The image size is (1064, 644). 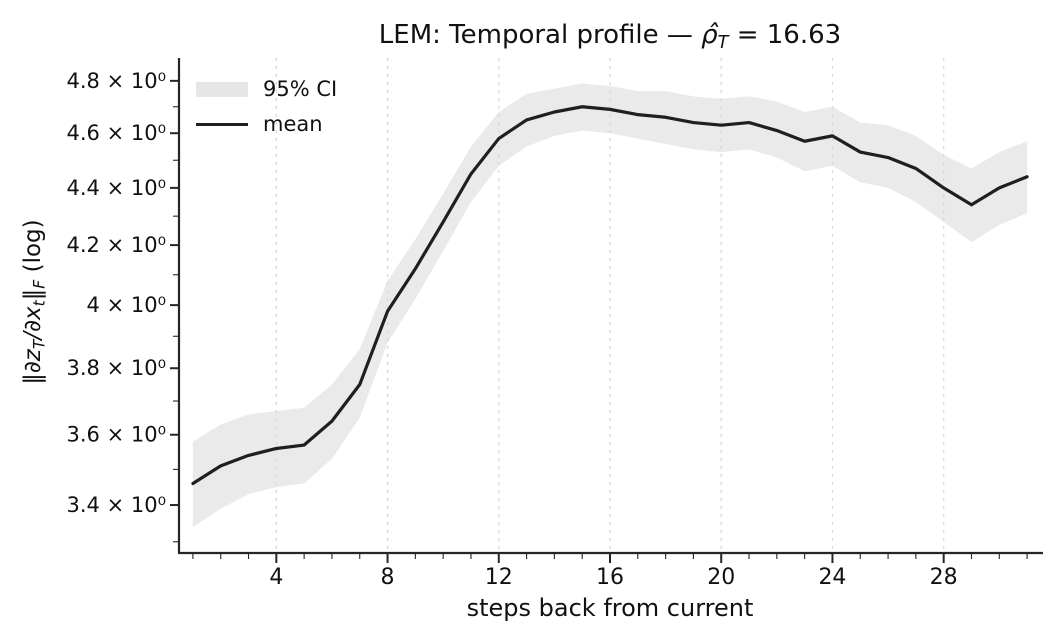 I want to click on norm-bar-open: ‖, so click(x=33, y=379).